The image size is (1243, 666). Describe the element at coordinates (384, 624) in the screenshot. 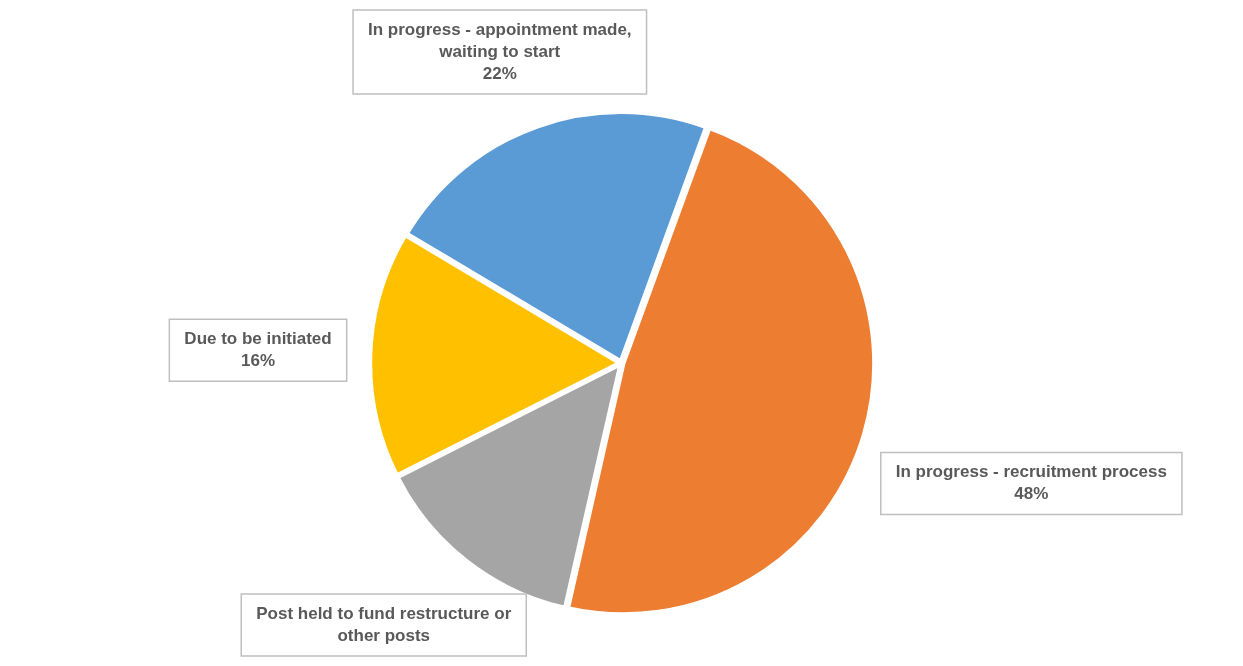

I see `slice-label: Post held to fund restructure or other posts` at that location.